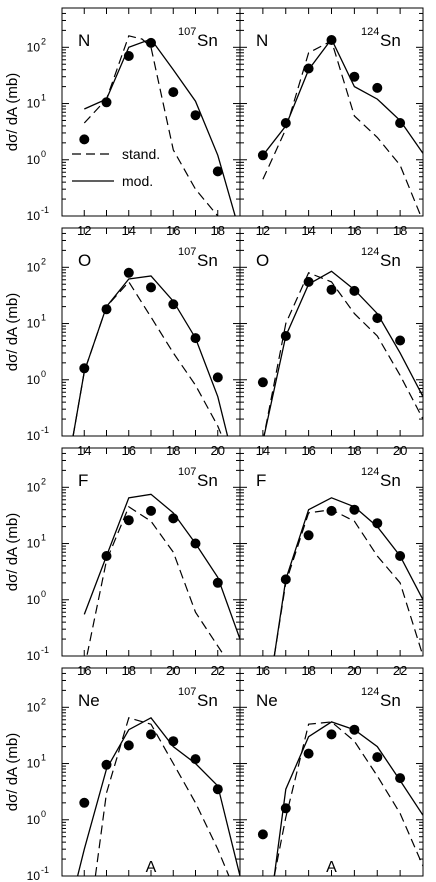 This screenshot has height=882, width=436. I want to click on legend-stand-label: stand., so click(141, 154).